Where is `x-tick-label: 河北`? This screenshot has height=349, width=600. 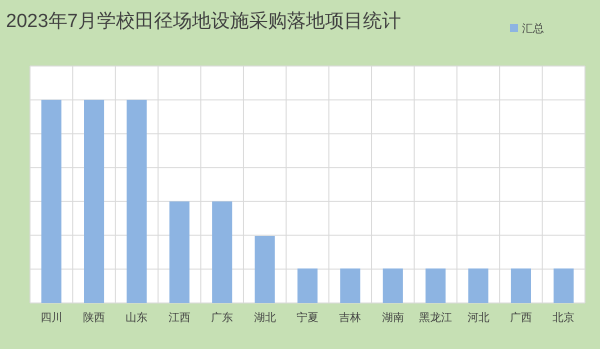
x-tick-label: 河北 is located at coordinates (478, 317).